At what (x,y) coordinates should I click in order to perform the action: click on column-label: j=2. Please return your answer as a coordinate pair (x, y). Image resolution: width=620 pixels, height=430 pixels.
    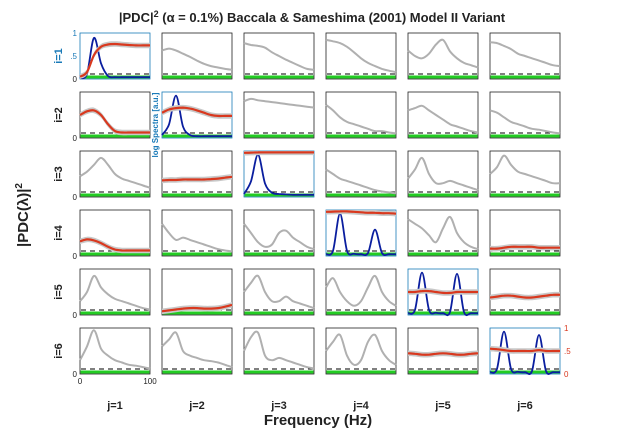
    Looking at the image, I should click on (196, 406).